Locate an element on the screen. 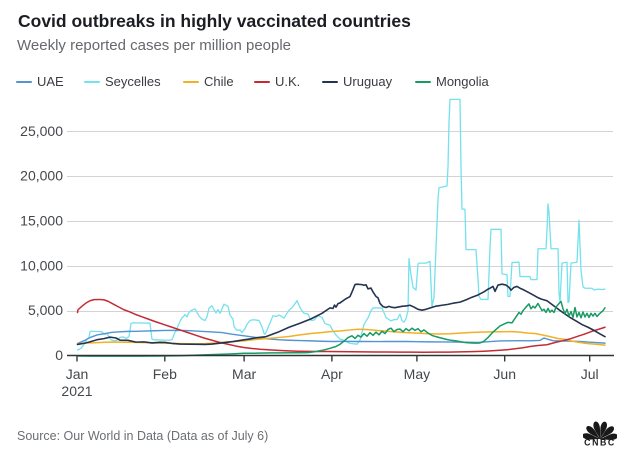 The width and height of the screenshot is (633, 461). svg-text: Jan is located at coordinates (77, 374).